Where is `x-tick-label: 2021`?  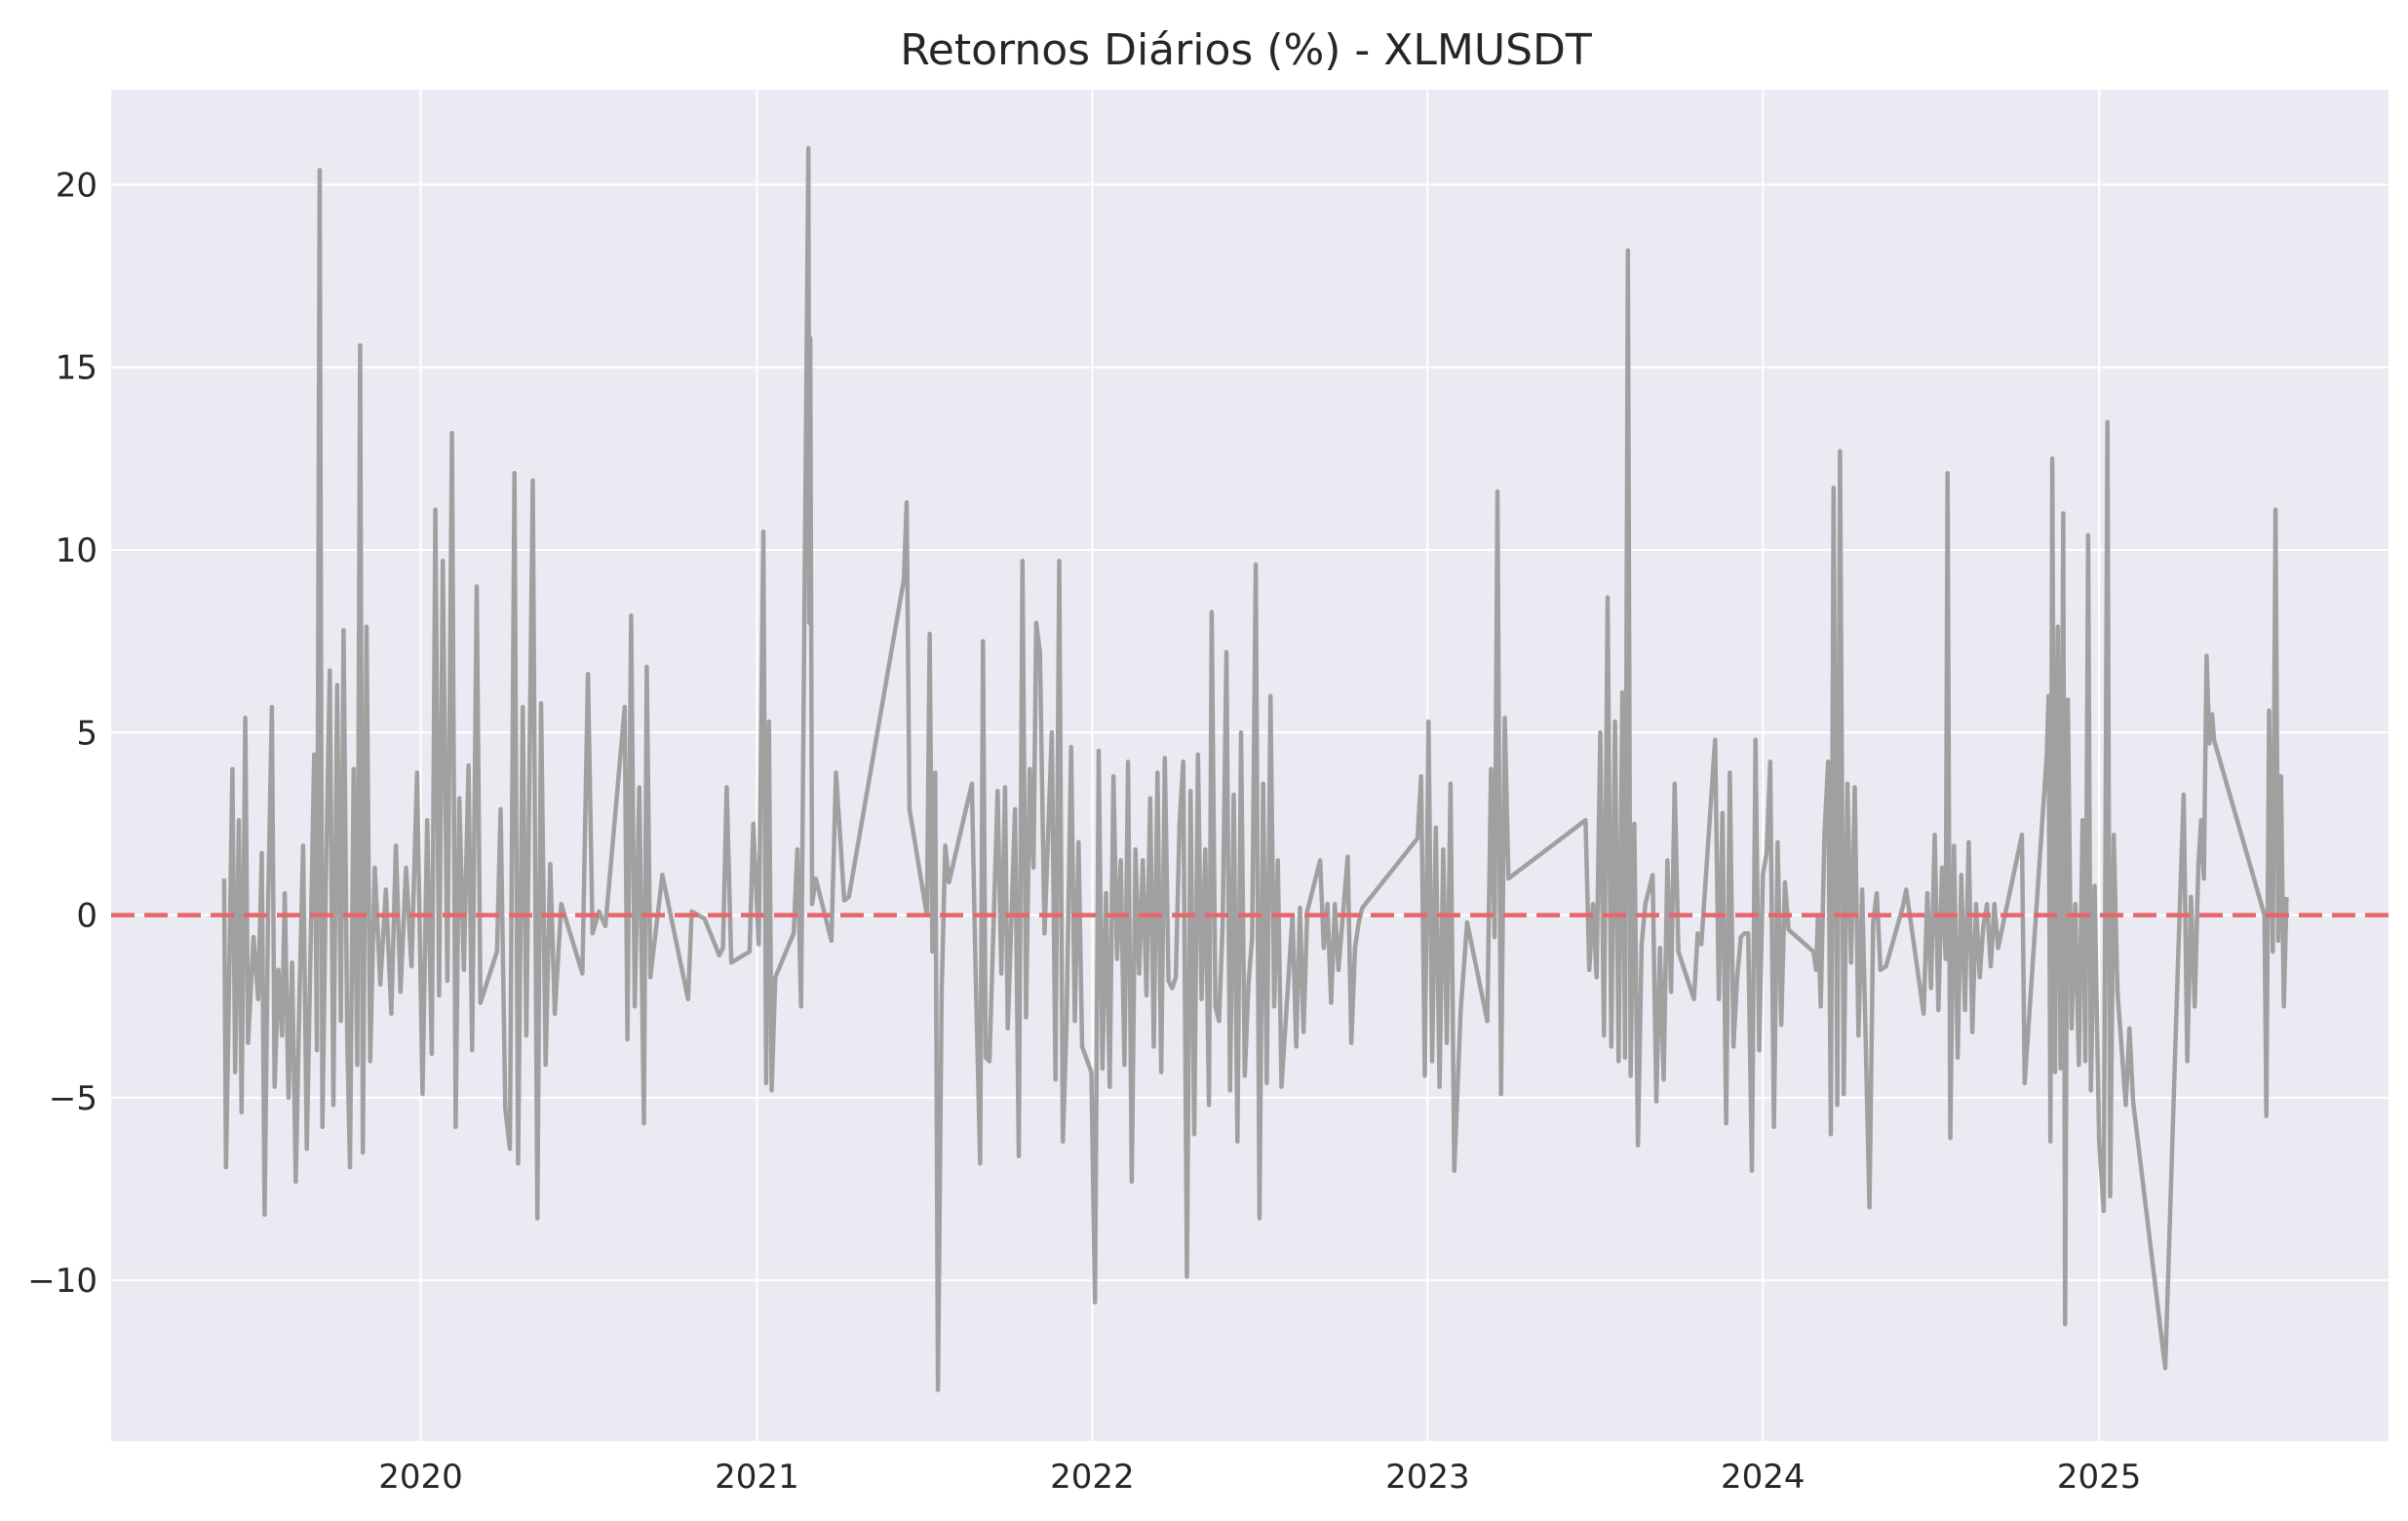 x-tick-label: 2021 is located at coordinates (757, 1477).